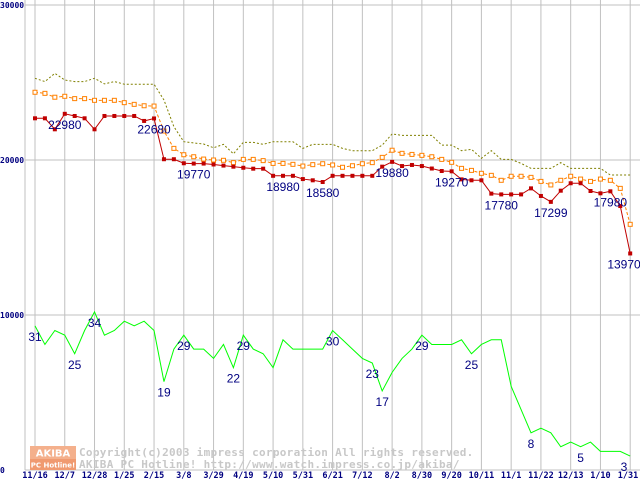 The image size is (640, 480). What do you see at coordinates (373, 374) in the screenshot?
I see `shops-data-label: 23` at bounding box center [373, 374].